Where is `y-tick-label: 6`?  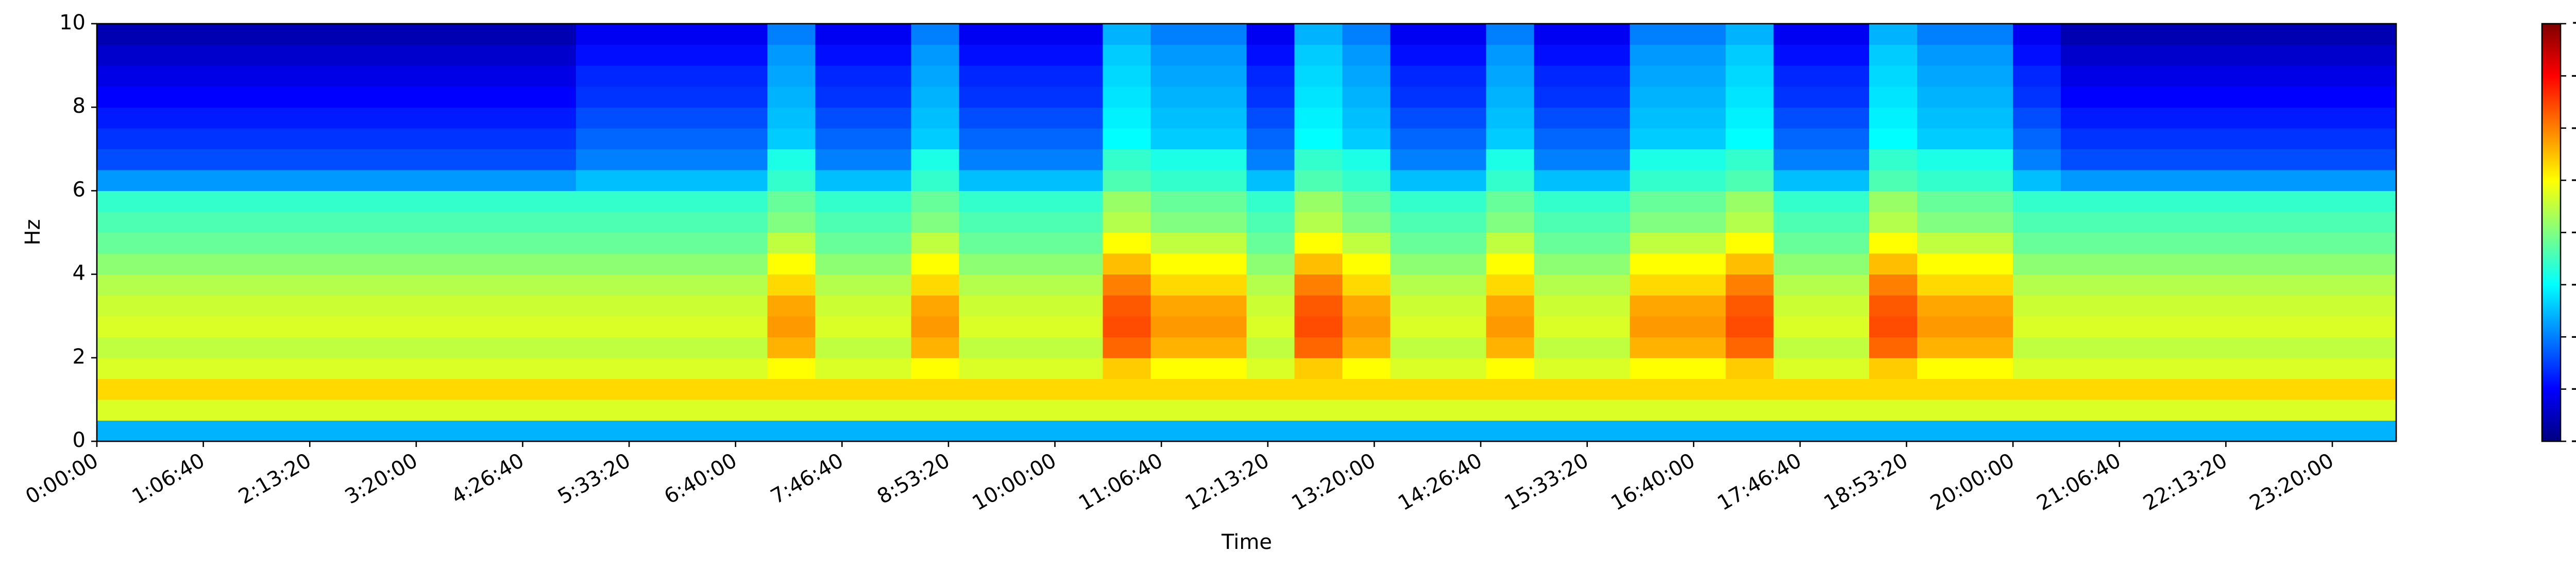
y-tick-label: 6 is located at coordinates (79, 189).